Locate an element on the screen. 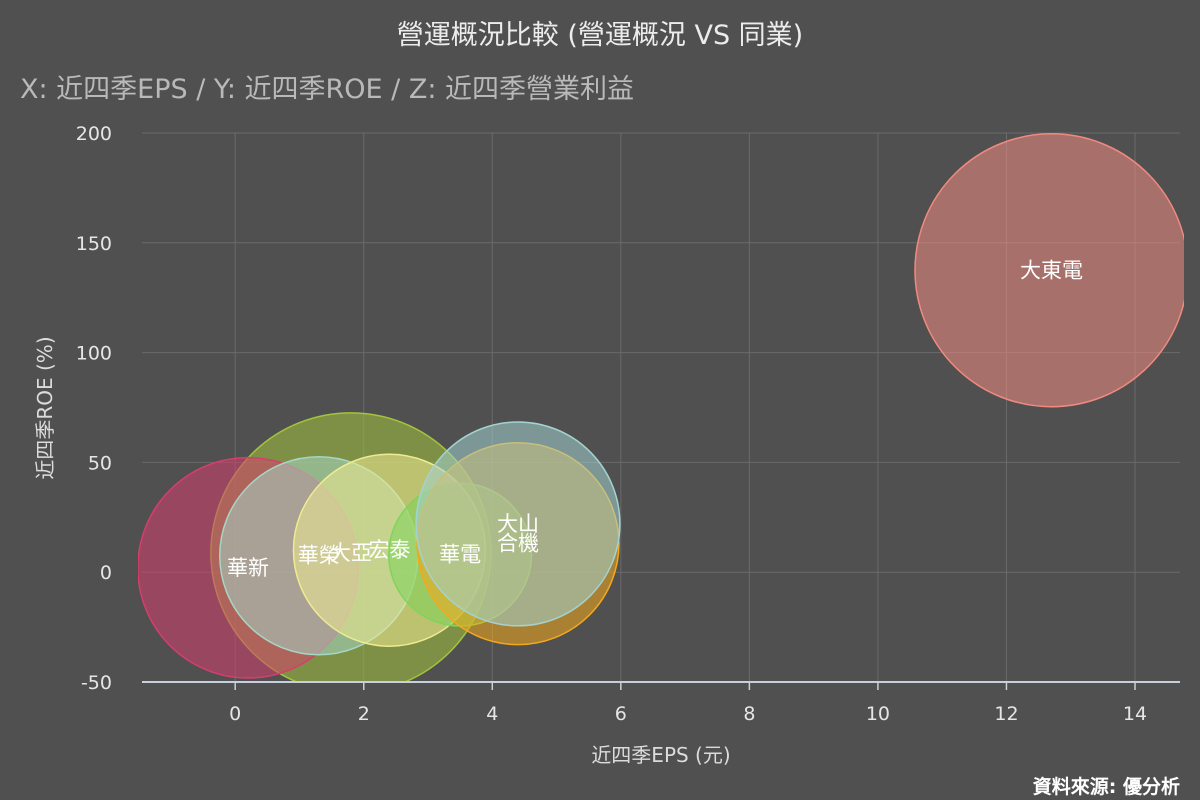 The height and width of the screenshot is (800, 1200). chart-subtitle: X: 近四季EPS / Y: 近四季ROE / Z: 近四季營業利益 is located at coordinates (327, 89).